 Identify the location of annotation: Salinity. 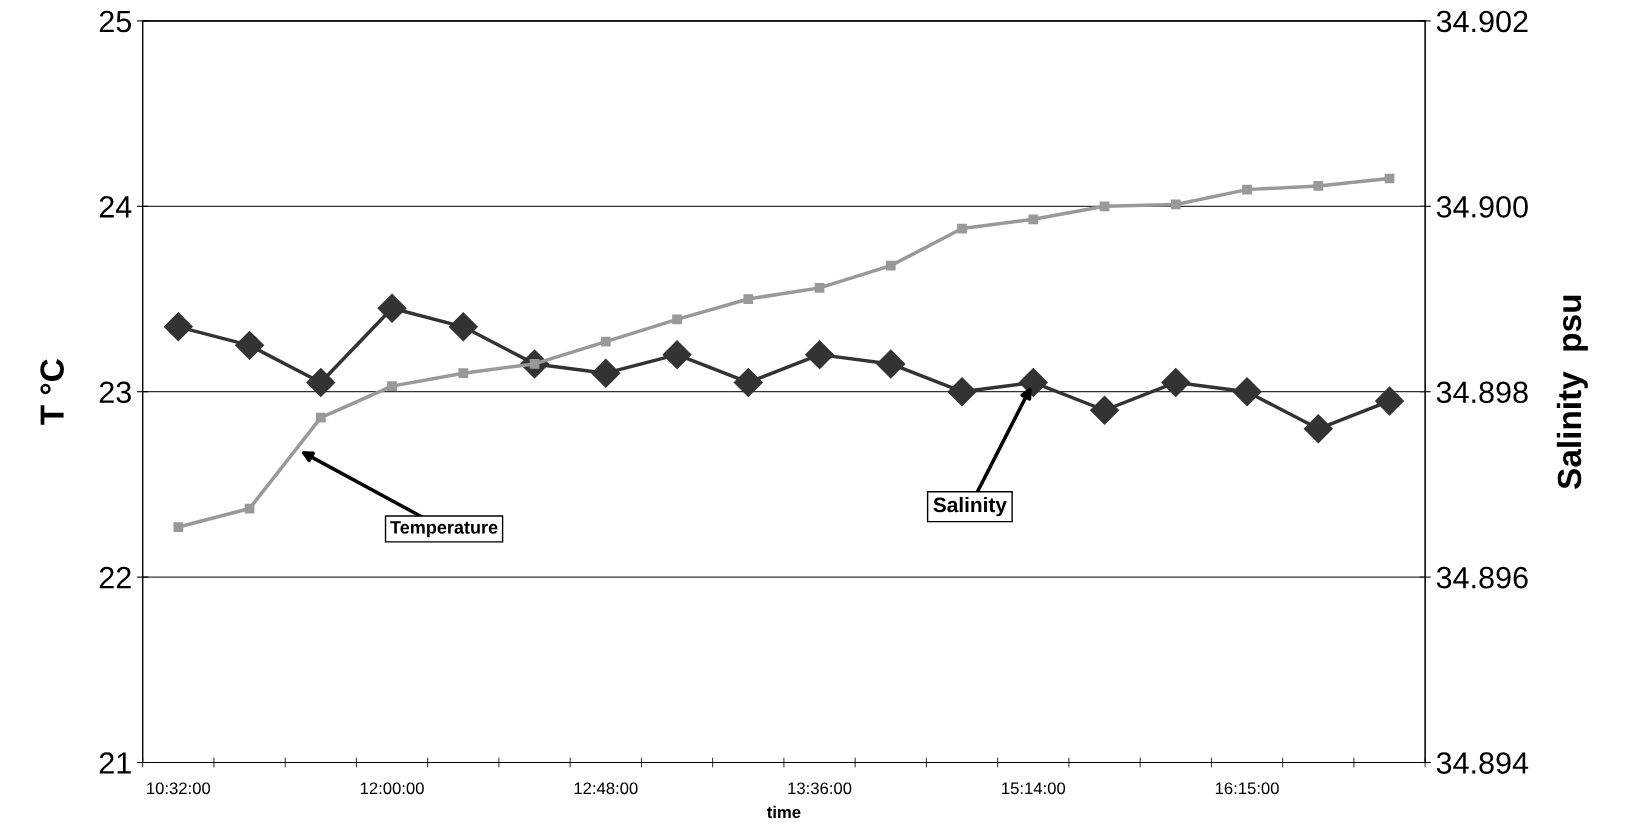
(970, 506).